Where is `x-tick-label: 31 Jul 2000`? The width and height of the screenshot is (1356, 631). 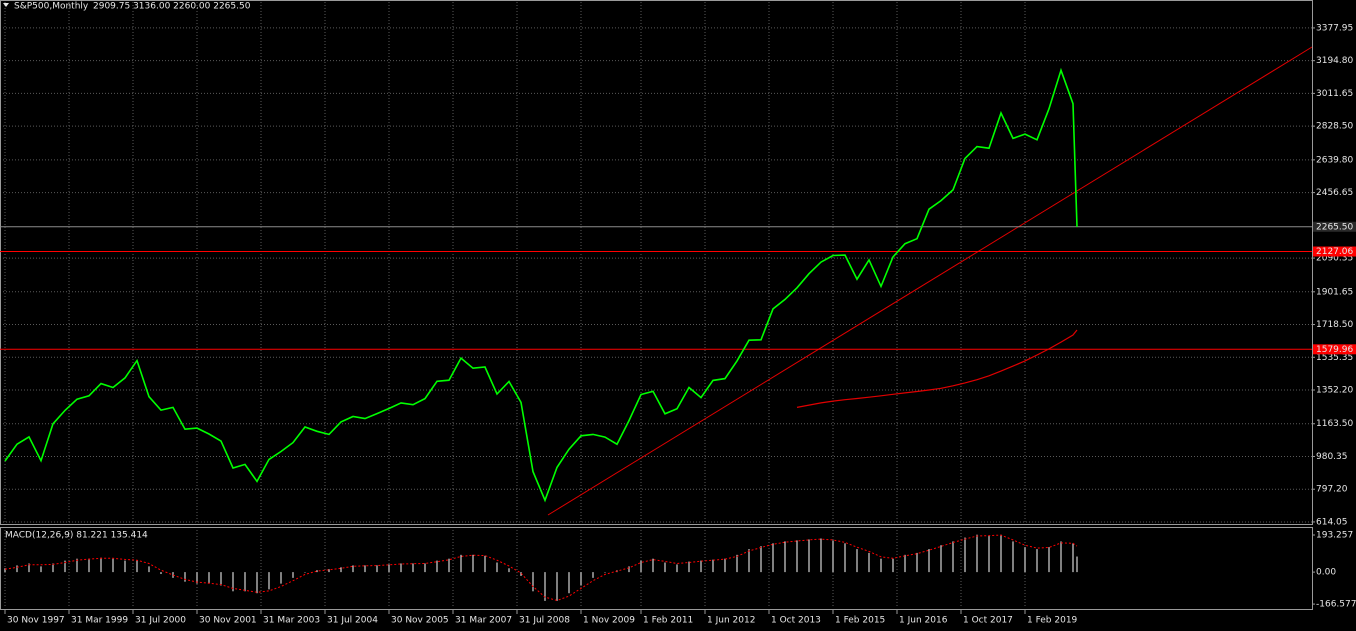 x-tick-label: 31 Jul 2000 is located at coordinates (160, 621).